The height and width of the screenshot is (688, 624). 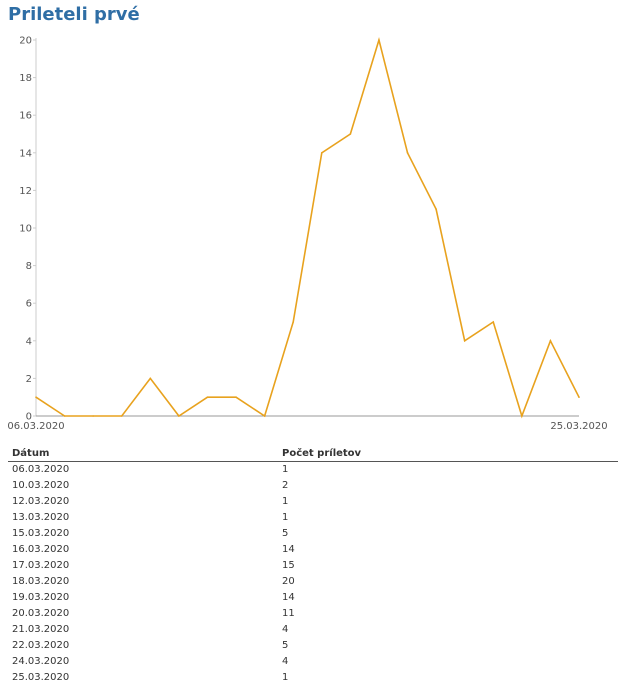 What do you see at coordinates (41, 629) in the screenshot?
I see `table-cell-date: 21.03.2020` at bounding box center [41, 629].